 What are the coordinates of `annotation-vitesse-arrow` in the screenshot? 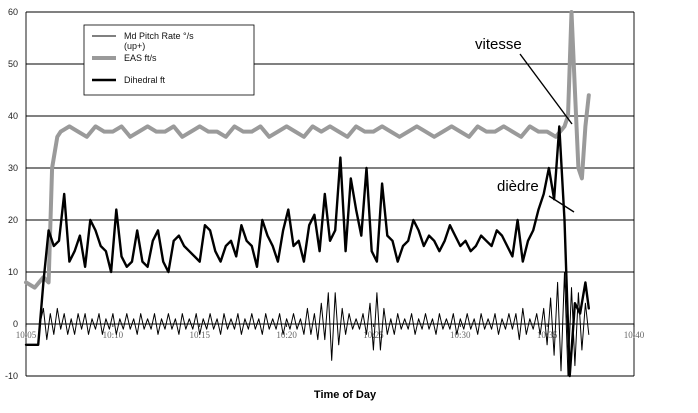 It's located at (546, 89).